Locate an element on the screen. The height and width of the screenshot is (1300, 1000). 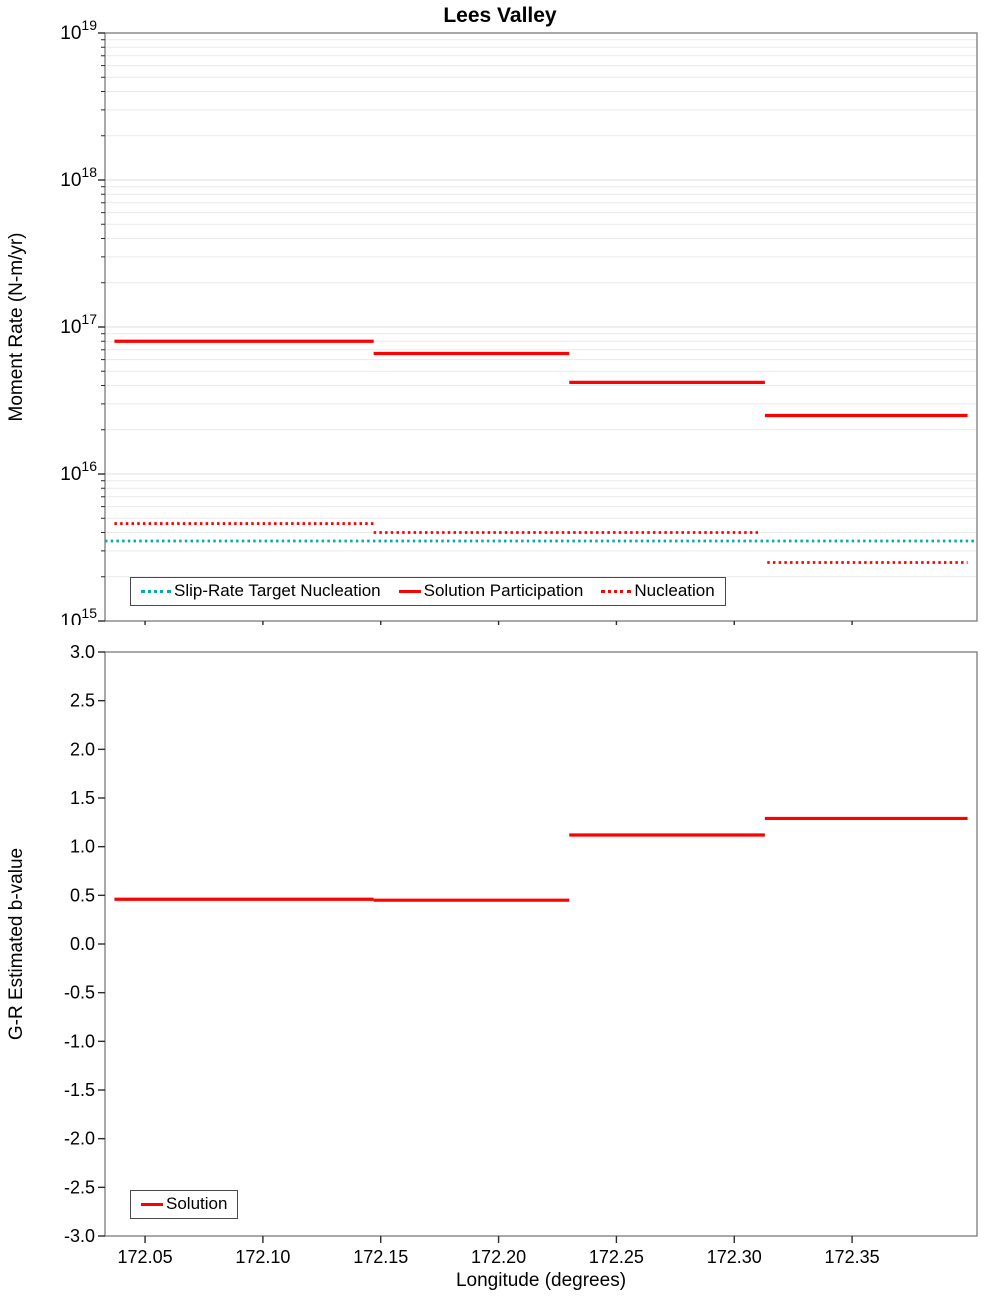
x-tick-label: 172.05 is located at coordinates (145, 1257).